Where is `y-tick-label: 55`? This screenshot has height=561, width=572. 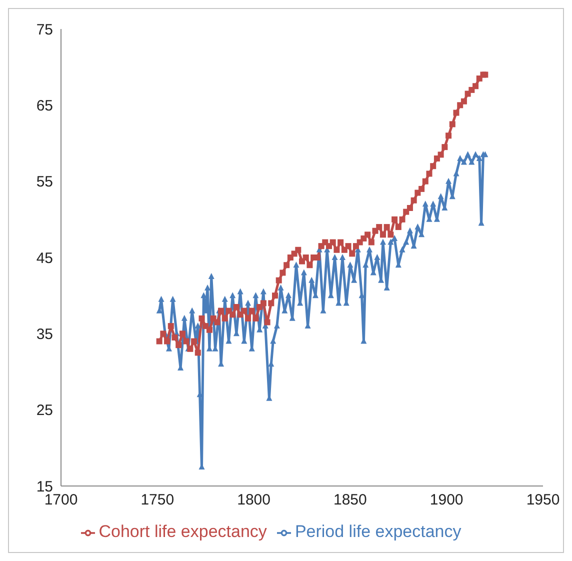
y-tick-label: 55 is located at coordinates (44, 182).